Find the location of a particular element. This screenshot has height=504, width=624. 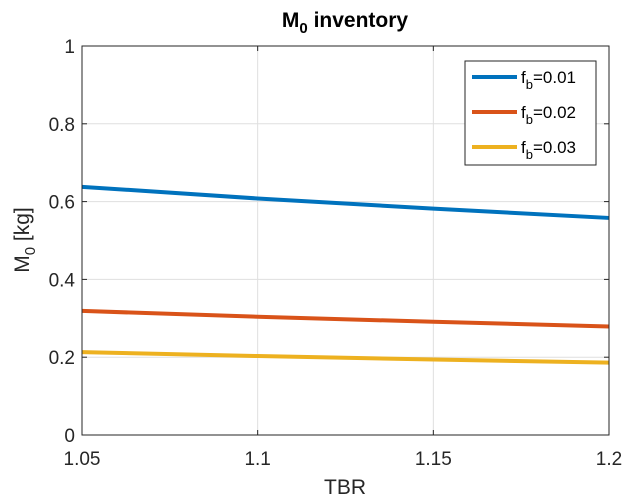

y-tick-label: 0.6 is located at coordinates (62, 203).